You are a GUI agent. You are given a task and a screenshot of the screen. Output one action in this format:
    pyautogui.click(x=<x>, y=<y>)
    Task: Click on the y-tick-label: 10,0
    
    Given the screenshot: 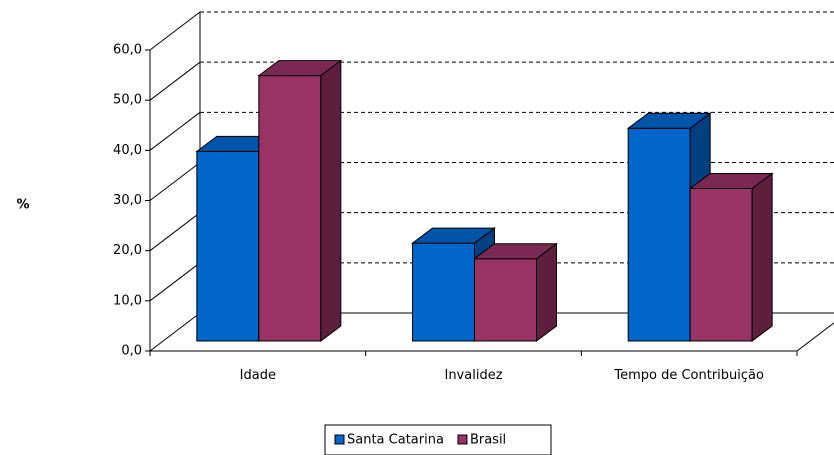 What is the action you would take?
    pyautogui.click(x=127, y=300)
    